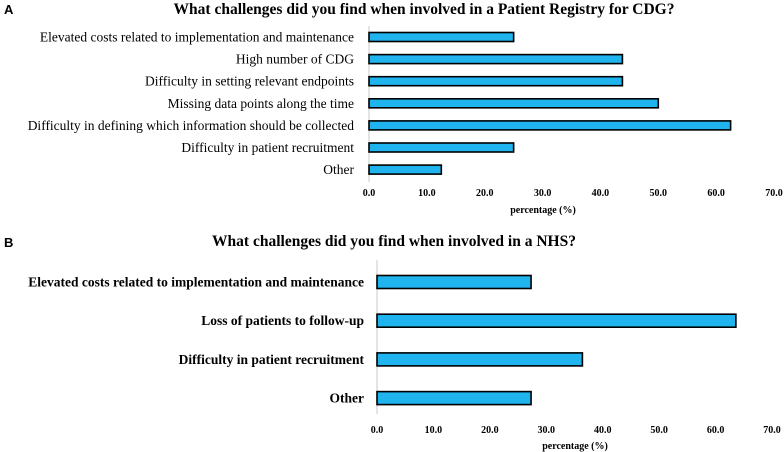  What do you see at coordinates (8, 242) in the screenshot?
I see `panel-b-letter: B` at bounding box center [8, 242].